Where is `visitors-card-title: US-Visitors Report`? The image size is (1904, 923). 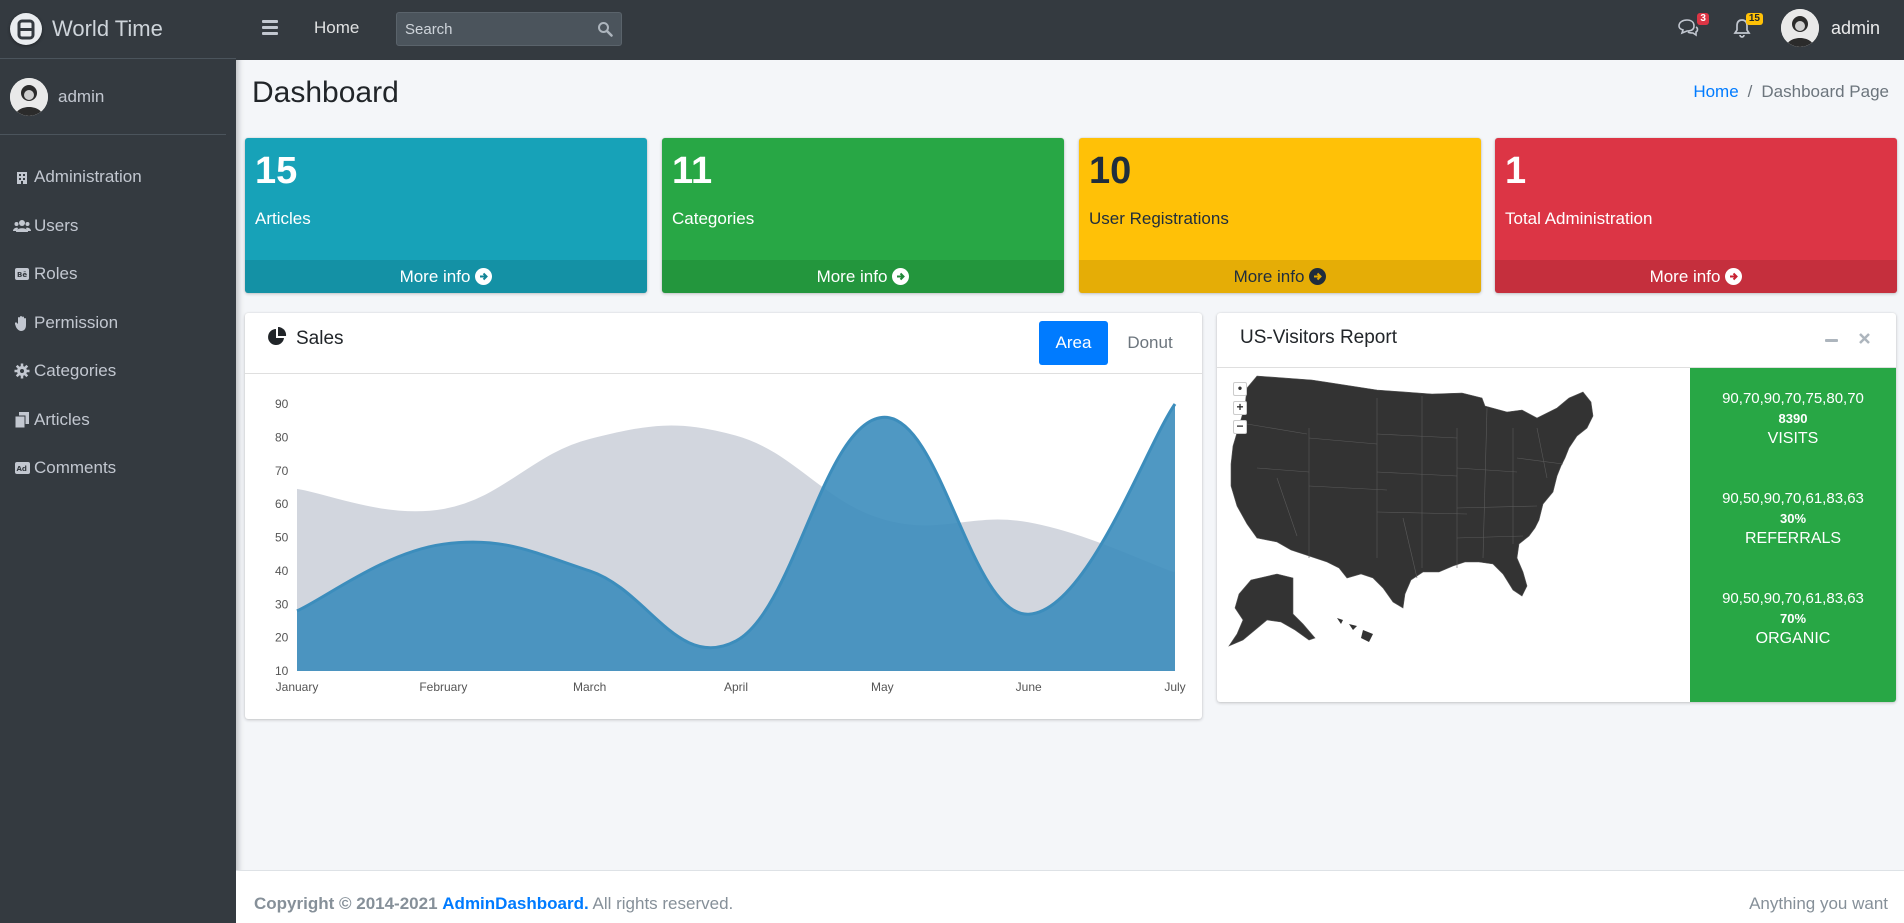 visitors-card-title: US-Visitors Report is located at coordinates (1318, 337).